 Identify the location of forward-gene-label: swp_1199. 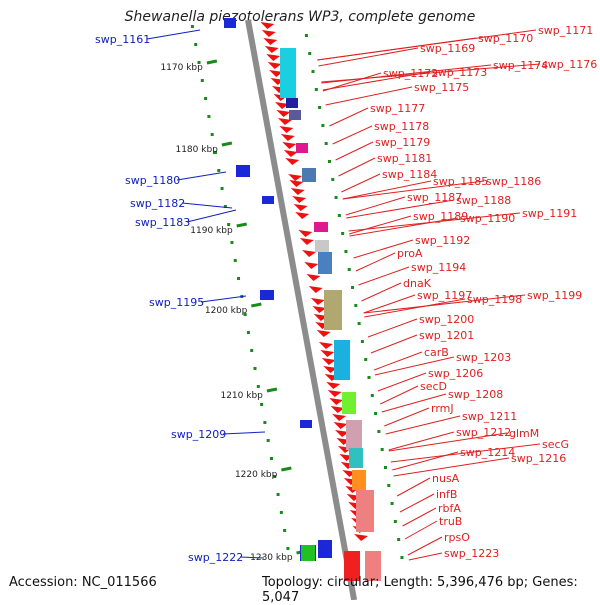
(554, 295).